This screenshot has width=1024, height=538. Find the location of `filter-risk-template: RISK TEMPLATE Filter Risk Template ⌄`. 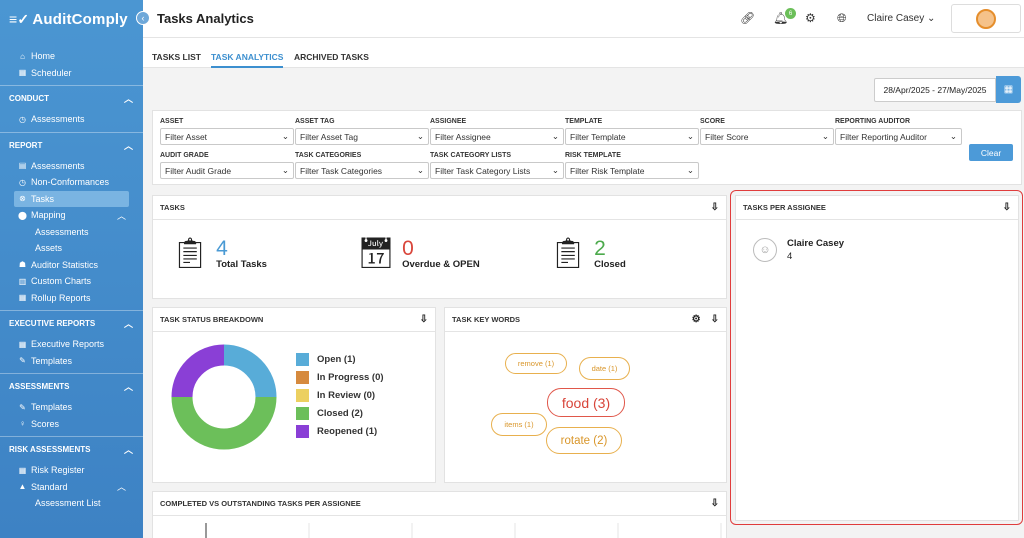

filter-risk-template: RISK TEMPLATE Filter Risk Template ⌄ is located at coordinates (632, 165).